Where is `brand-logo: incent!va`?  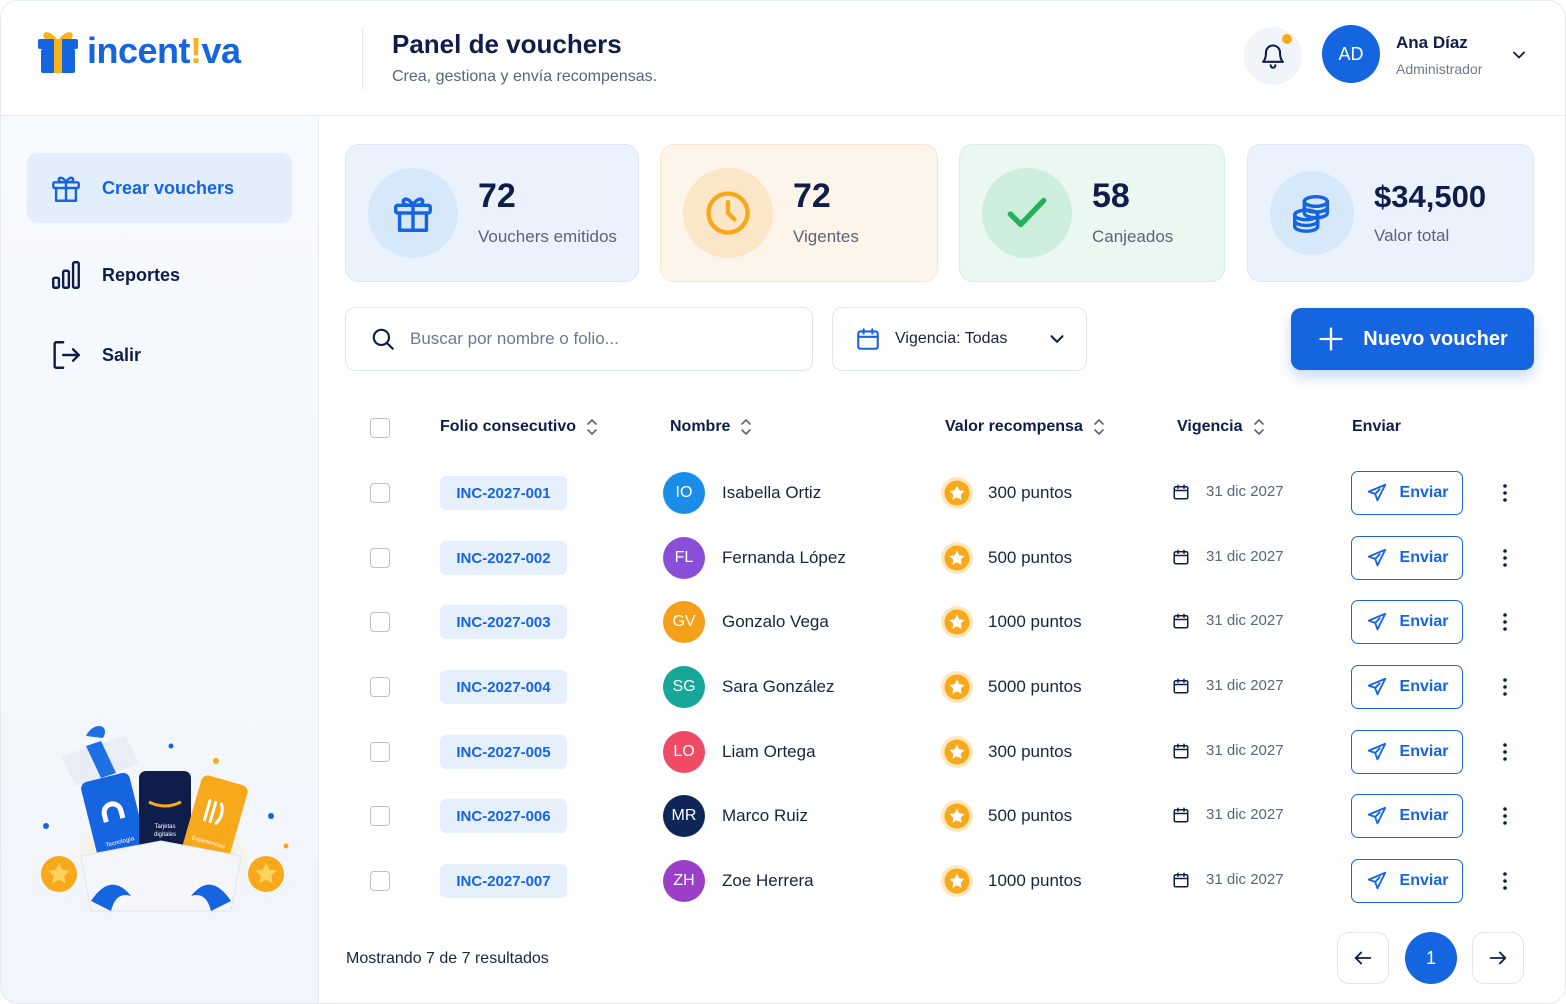
brand-logo: incent!va is located at coordinates (138, 51).